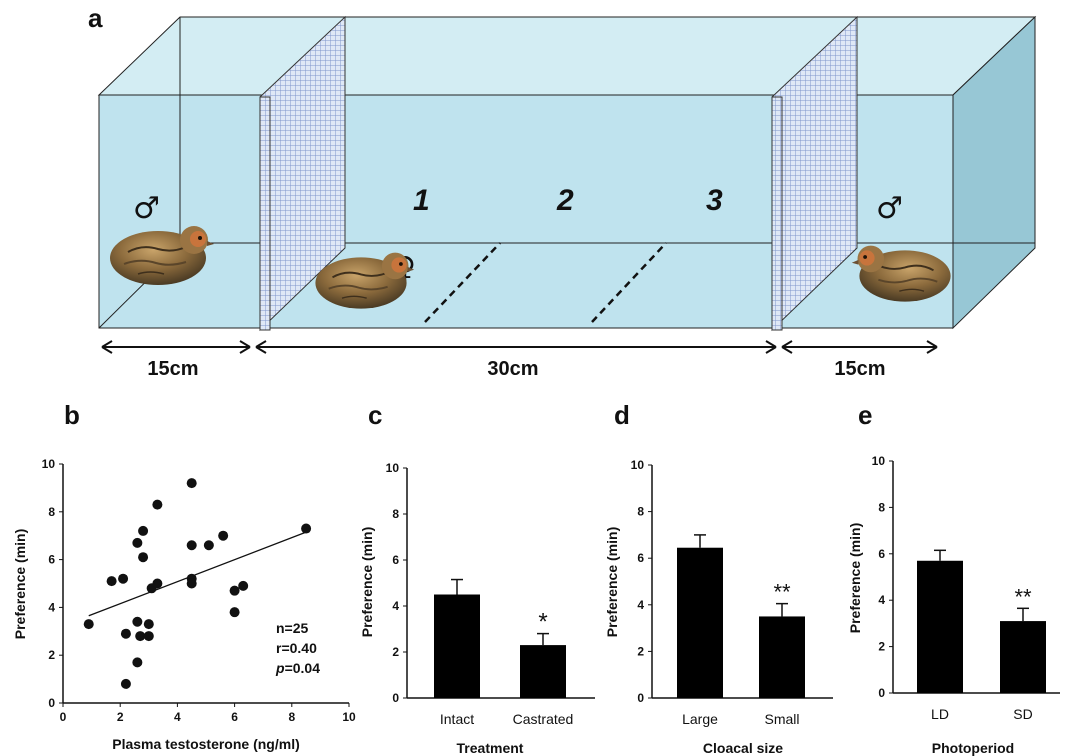  I want to click on bar-chart-photoperiod: 0 2 4 6 8 10 LD SD **, so click(966, 588).